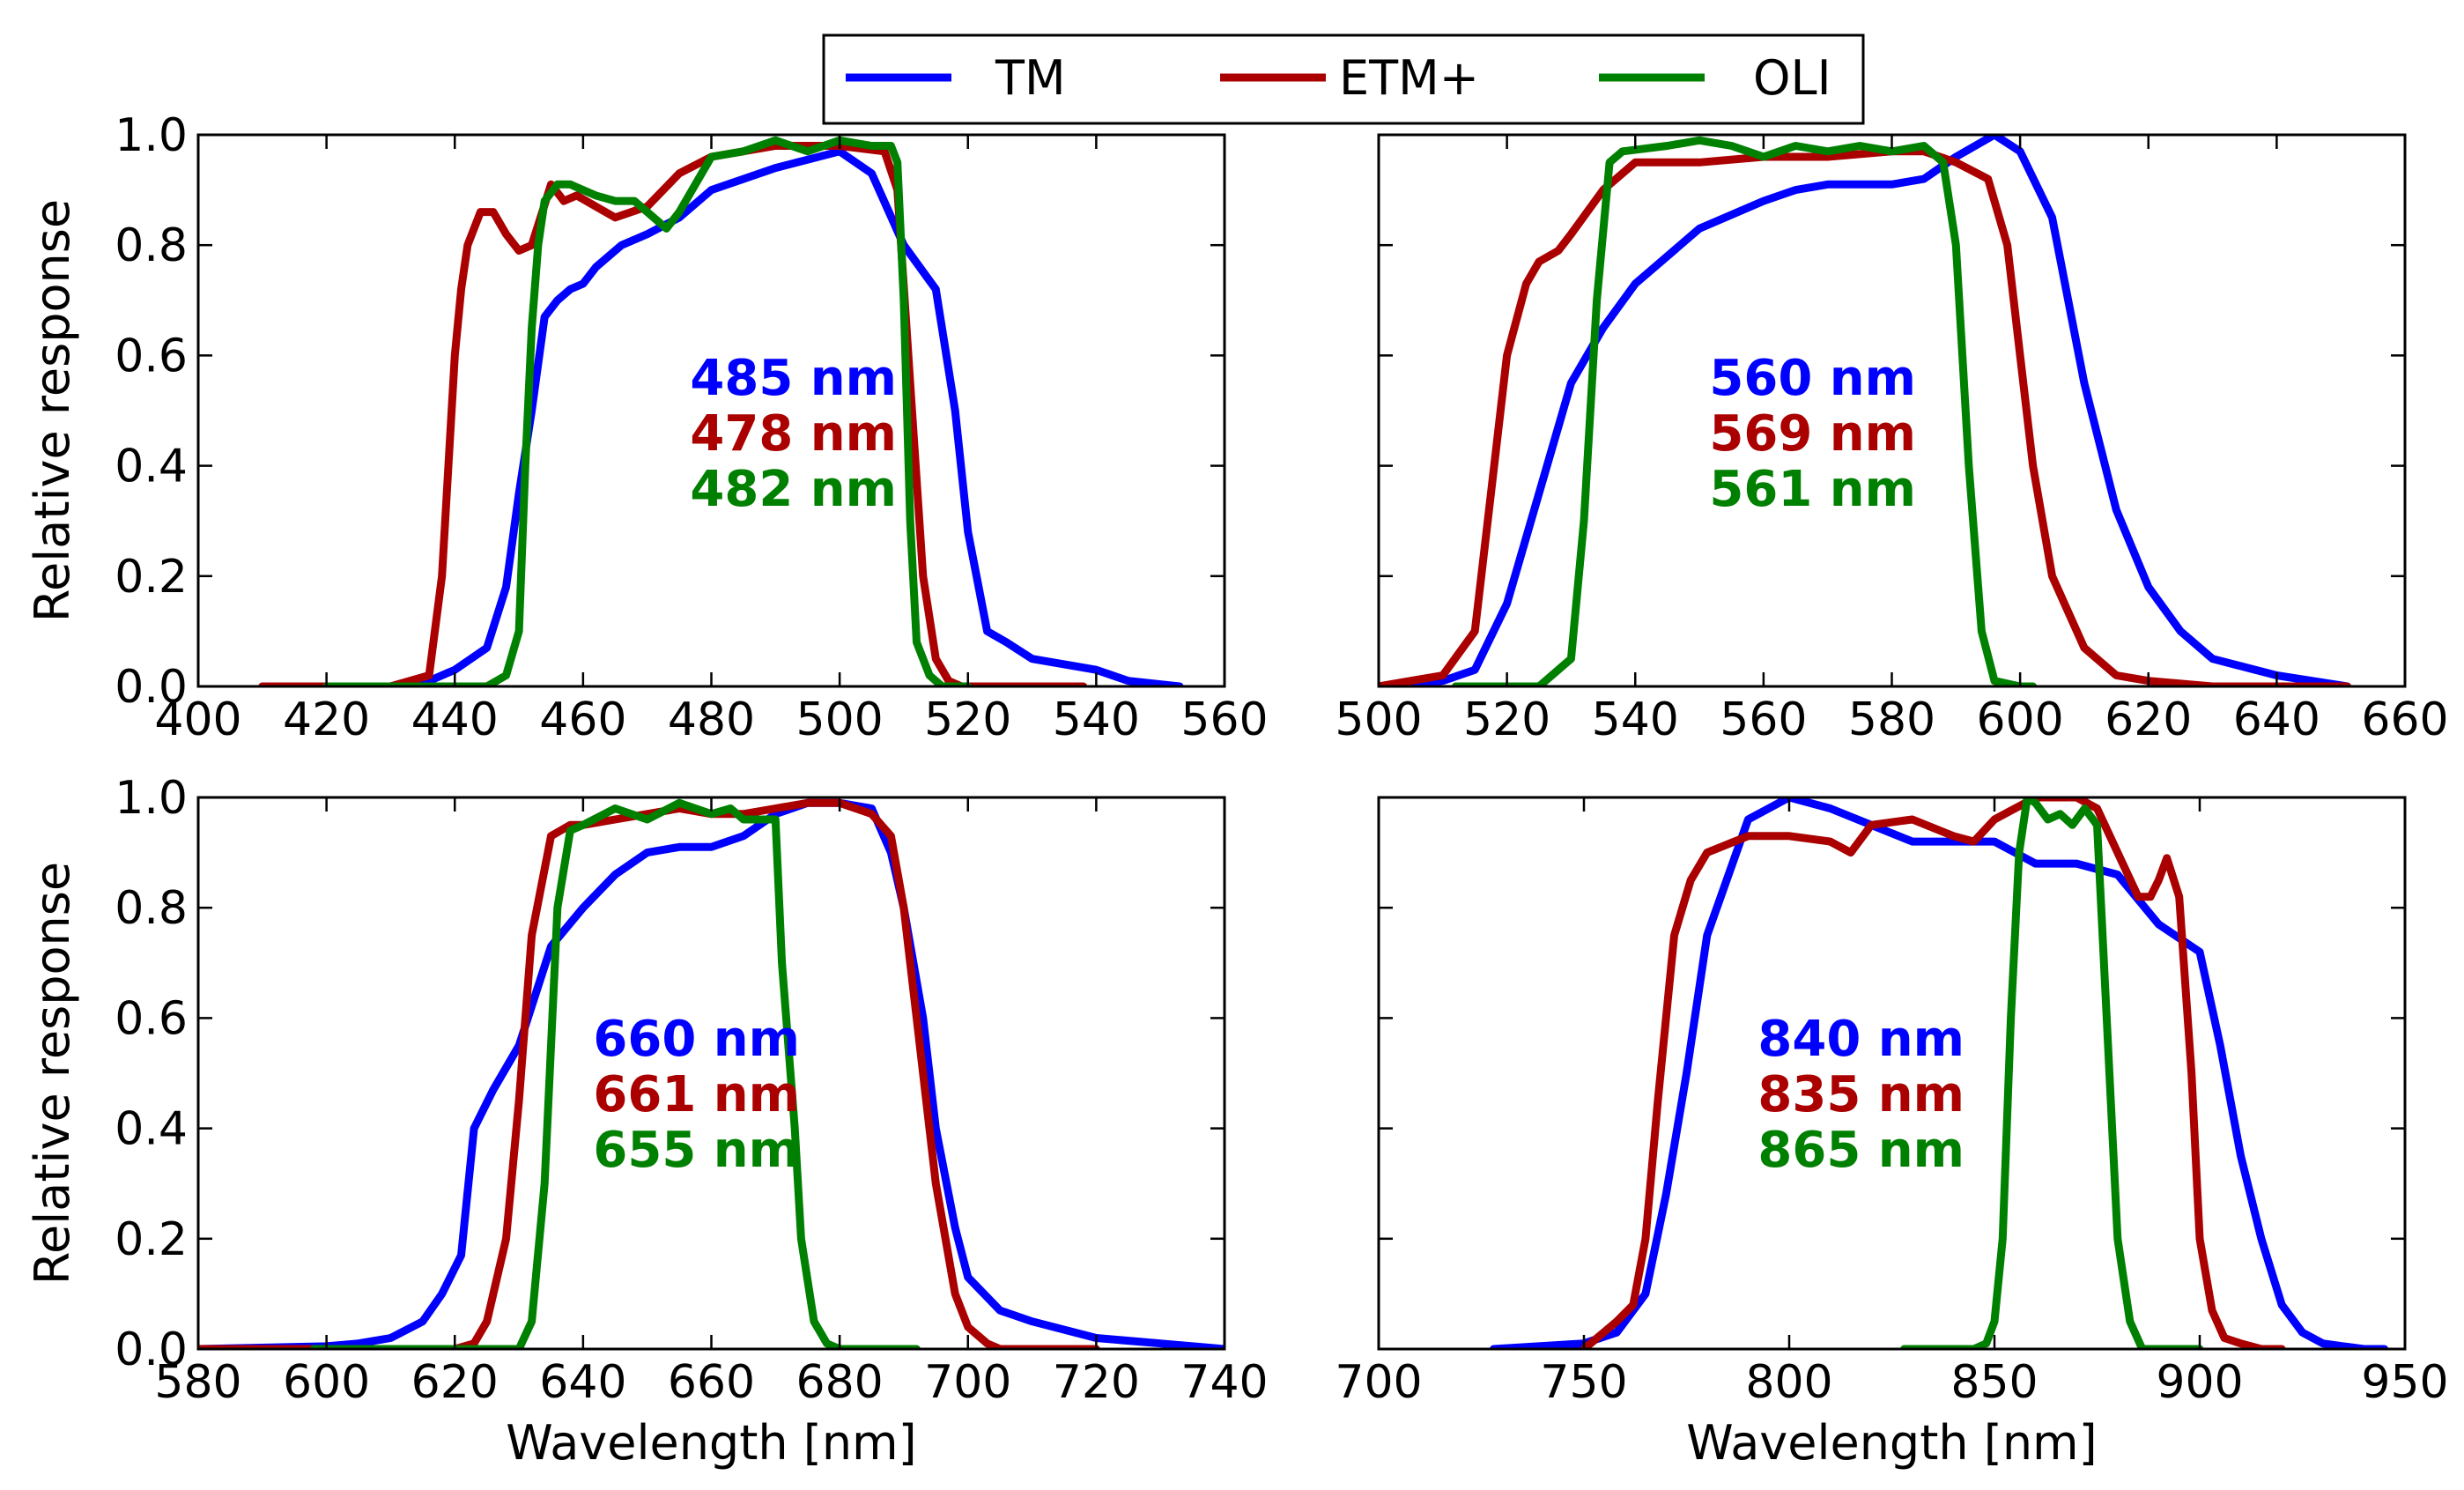 The image size is (2464, 1490). Describe the element at coordinates (1812, 378) in the screenshot. I see `annotation-tm-center: 560 nm` at that location.